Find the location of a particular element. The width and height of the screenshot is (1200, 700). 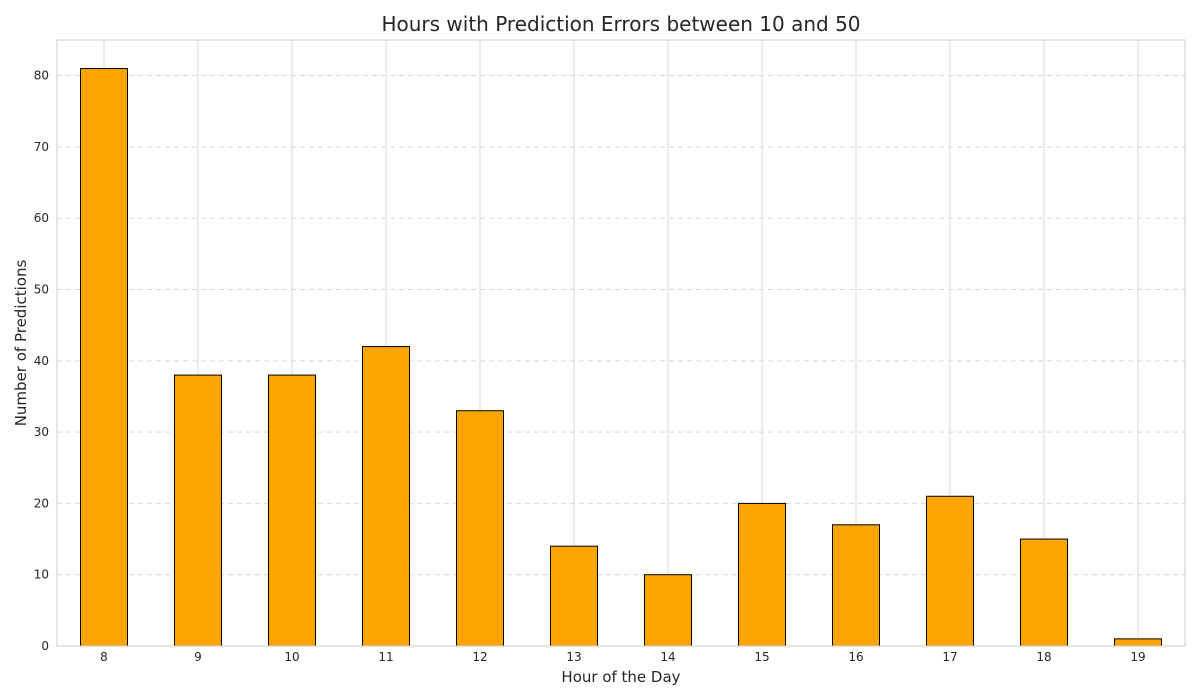

y-tick-label: 40 is located at coordinates (41, 361).